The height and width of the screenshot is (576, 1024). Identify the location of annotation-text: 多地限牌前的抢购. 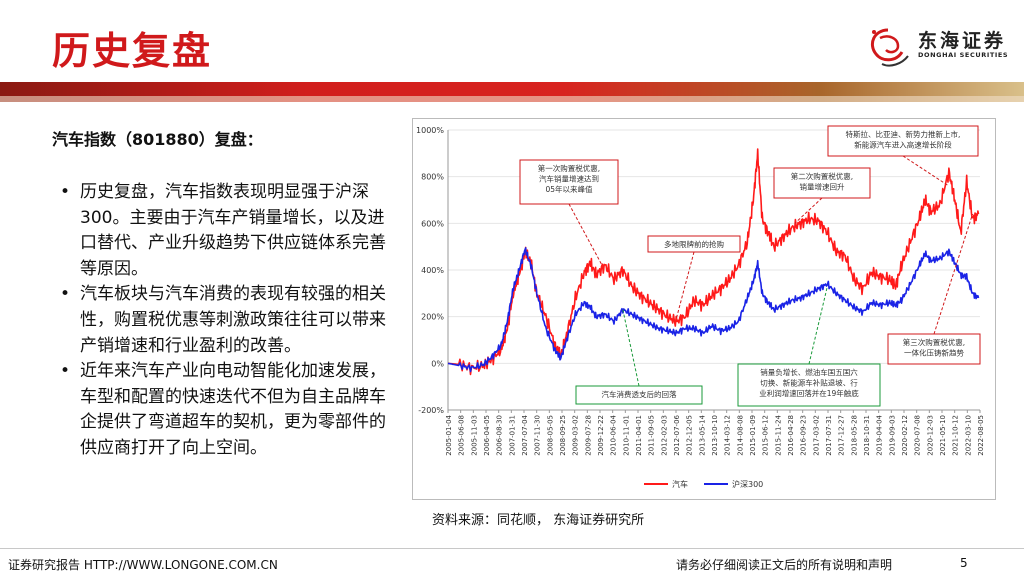
(694, 244).